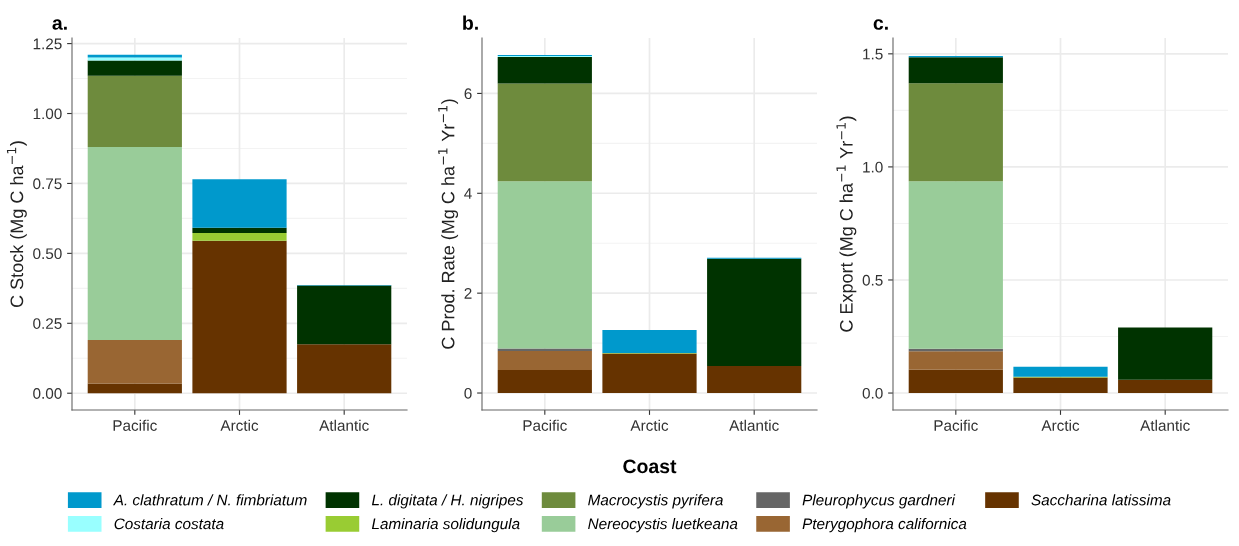 The image size is (1239, 546). I want to click on legend-label: Pterygophora californica, so click(884, 525).